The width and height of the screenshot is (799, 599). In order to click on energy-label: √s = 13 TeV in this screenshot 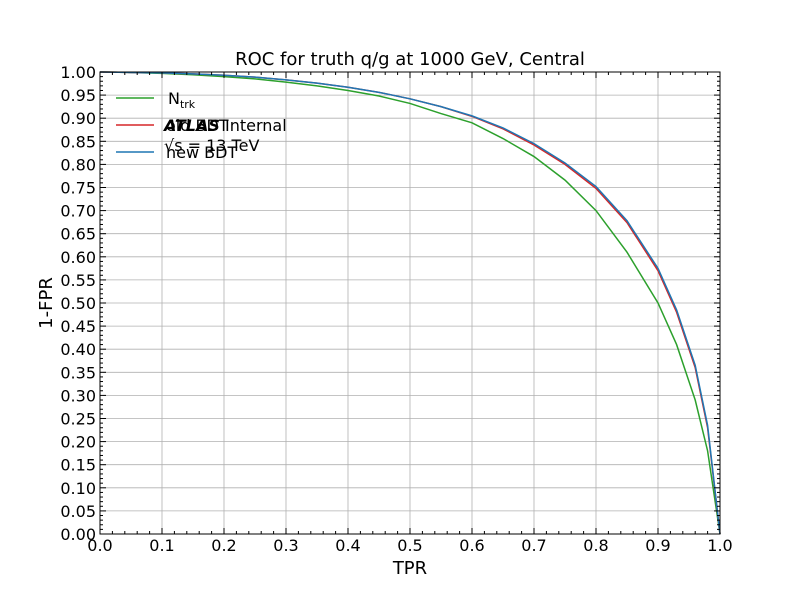, I will do `click(211, 145)`.